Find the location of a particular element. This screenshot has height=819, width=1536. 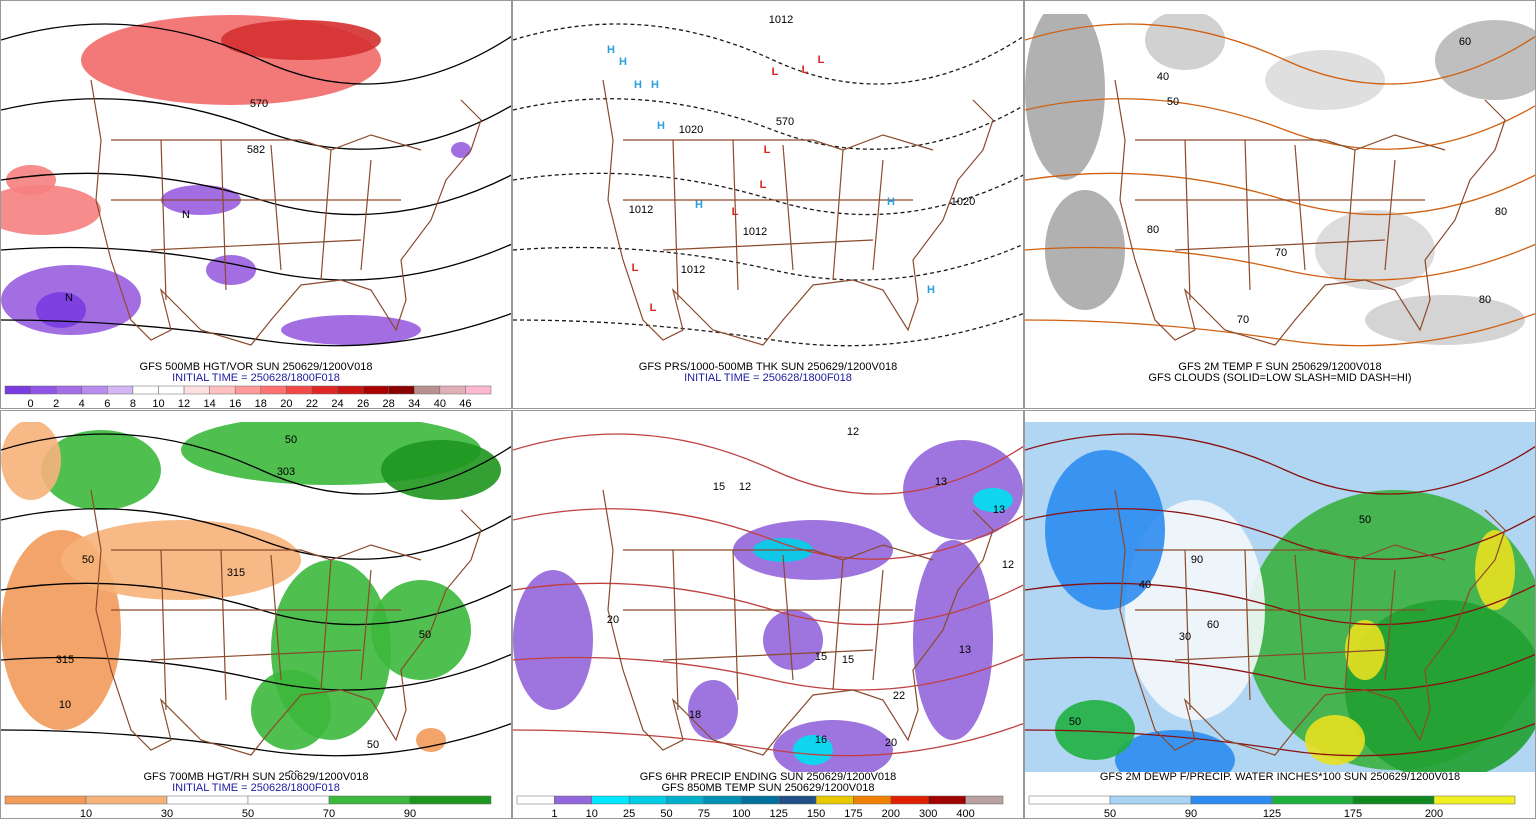

colorbar-label: 18 is located at coordinates (261, 404).